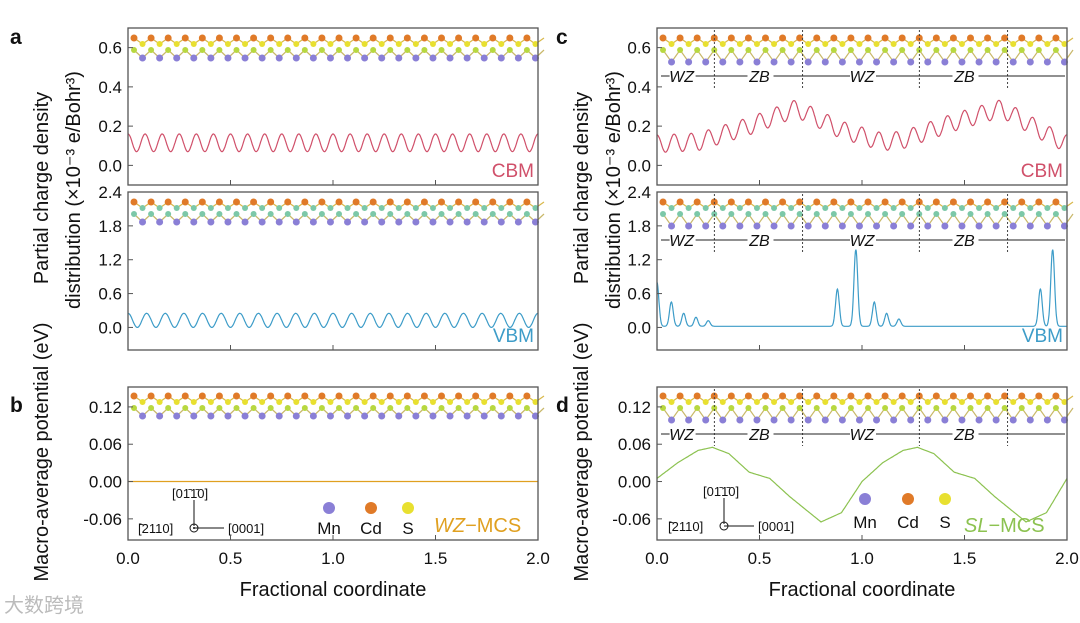  I want to click on axis-out-of-plane-icon, so click(194, 528).